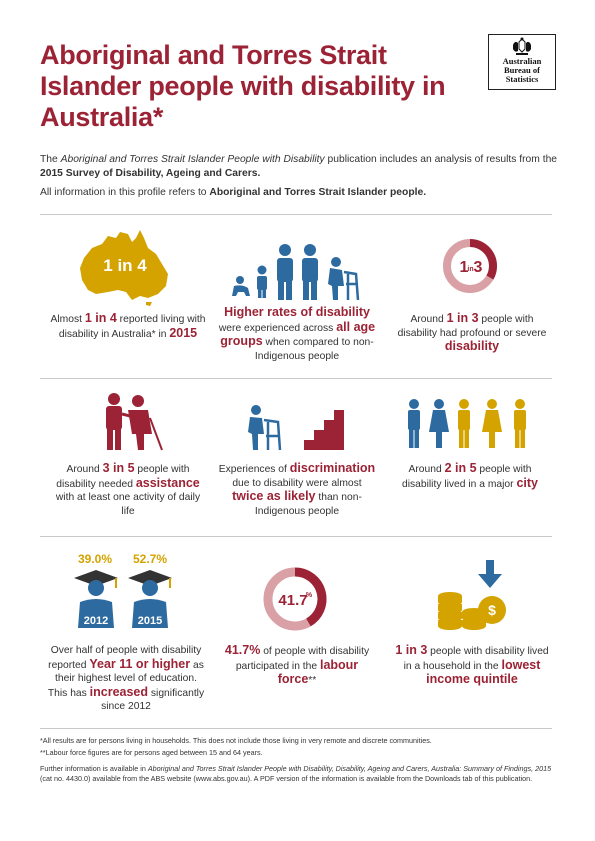 Image resolution: width=595 pixels, height=841 pixels. What do you see at coordinates (242, 650) in the screenshot?
I see `stat-highlight: 41.7%` at bounding box center [242, 650].